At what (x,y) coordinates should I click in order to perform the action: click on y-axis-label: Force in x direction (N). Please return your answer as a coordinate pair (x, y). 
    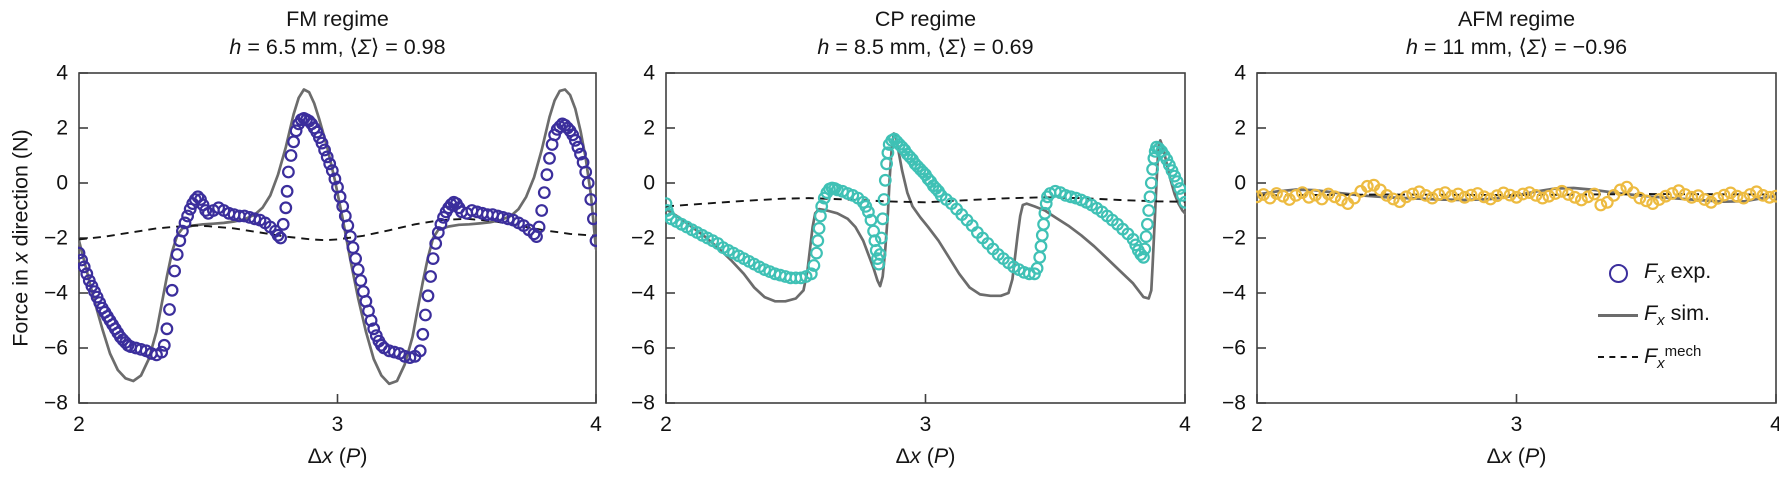
    Looking at the image, I should click on (20, 238).